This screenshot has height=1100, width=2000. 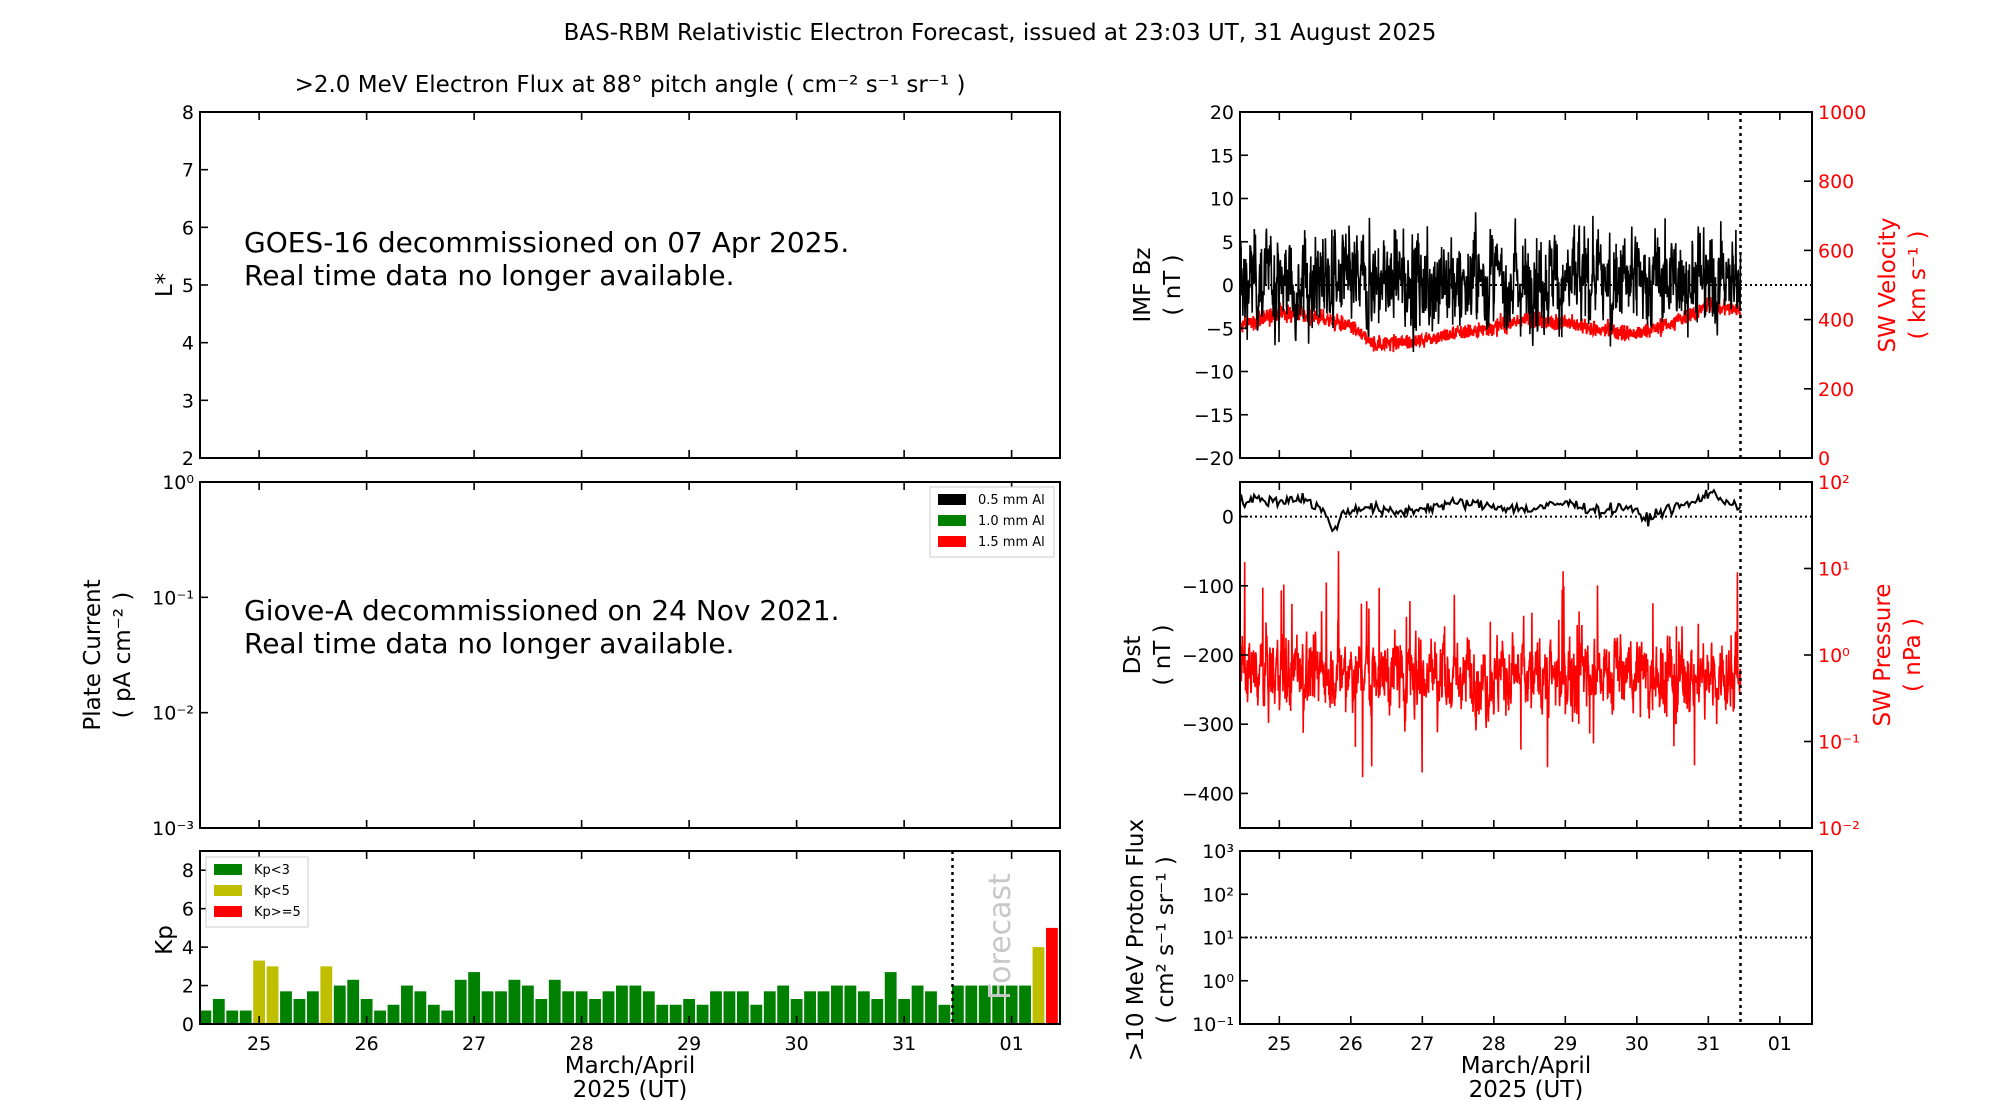 I want to click on bz-y-tick-label-3: −5, so click(x=1220, y=329).